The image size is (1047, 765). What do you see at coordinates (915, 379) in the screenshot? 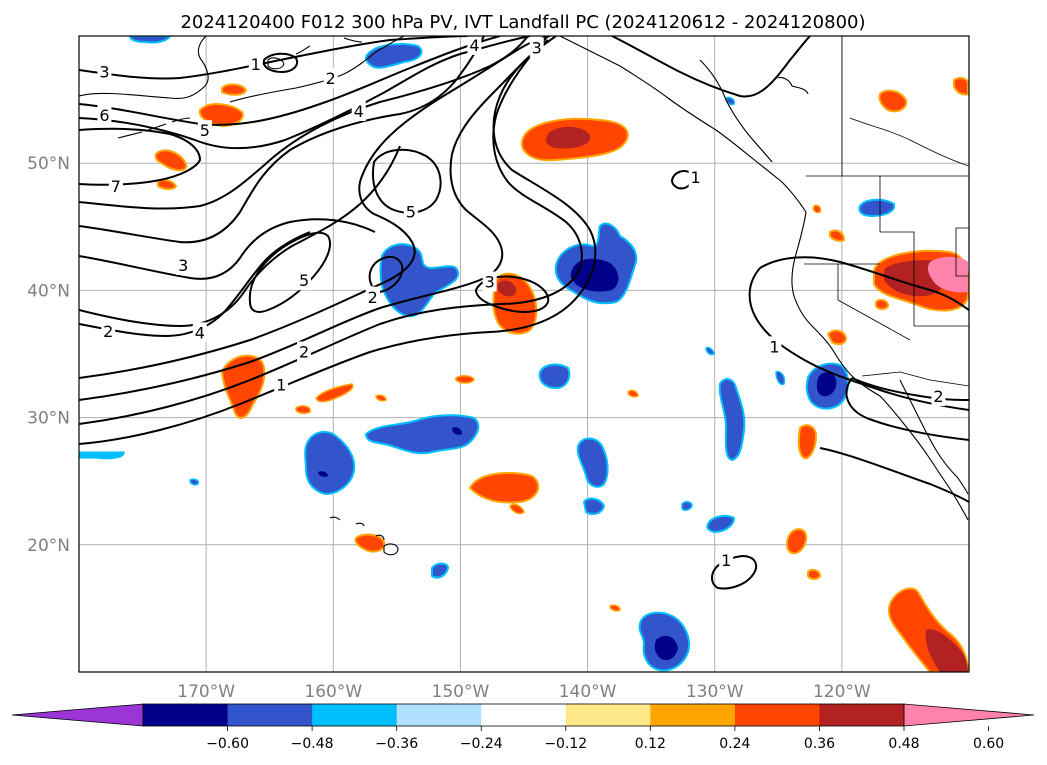
I see `us-mexico-border` at bounding box center [915, 379].